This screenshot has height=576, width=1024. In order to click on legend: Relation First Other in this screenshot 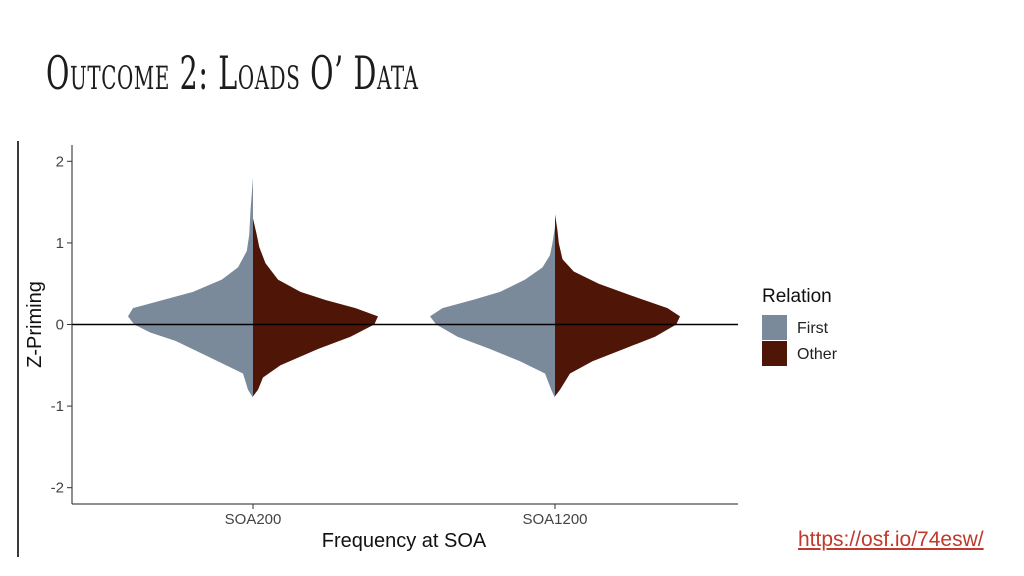, I will do `click(800, 326)`.